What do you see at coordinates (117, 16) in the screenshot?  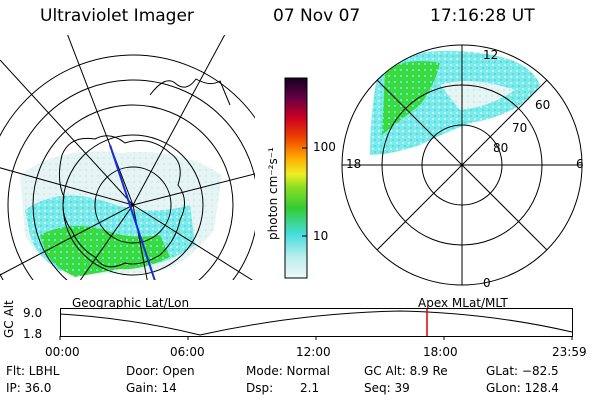 I see `instrument-title: Ultraviolet Imager` at bounding box center [117, 16].